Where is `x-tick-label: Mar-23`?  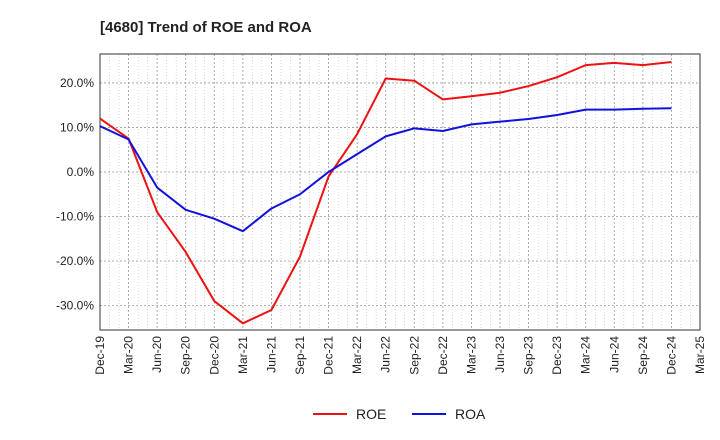 x-tick-label: Mar-23 is located at coordinates (471, 355).